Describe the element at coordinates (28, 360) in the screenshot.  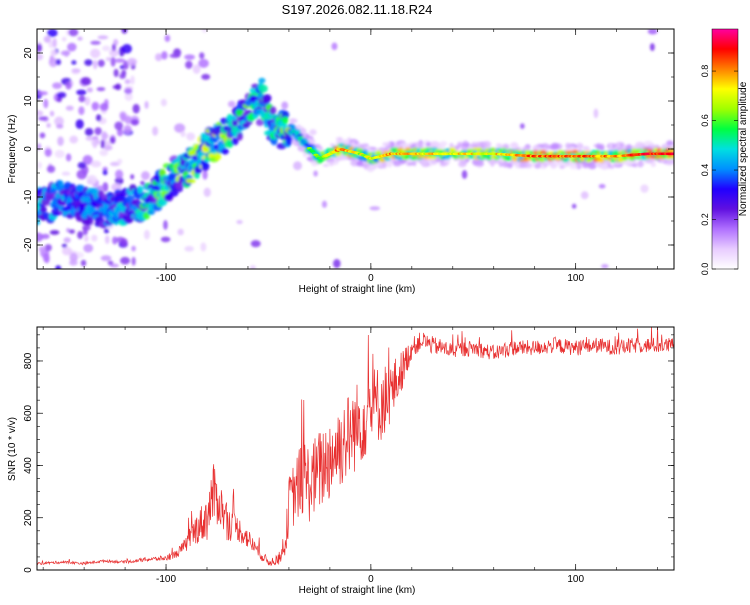
I see `snr-ytick-label: 800` at that location.